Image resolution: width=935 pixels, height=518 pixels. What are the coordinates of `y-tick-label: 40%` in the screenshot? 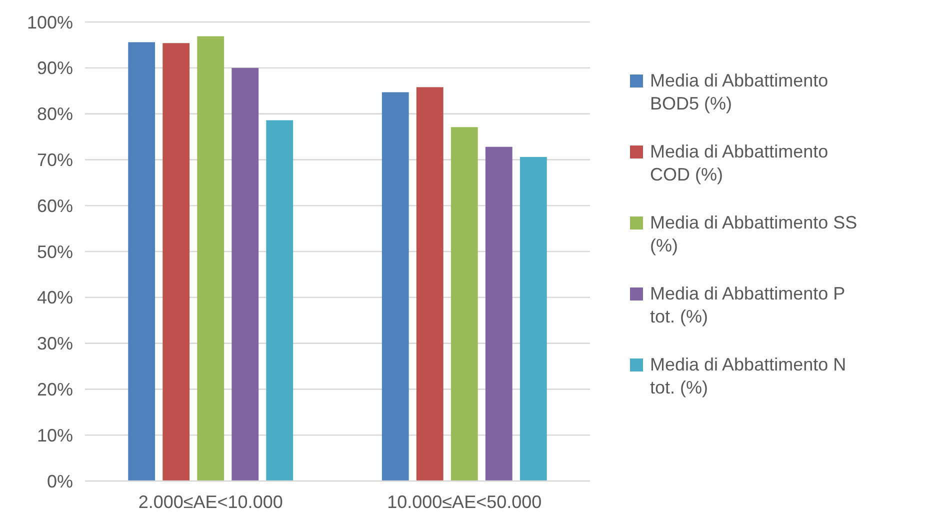 It's located at (54, 298).